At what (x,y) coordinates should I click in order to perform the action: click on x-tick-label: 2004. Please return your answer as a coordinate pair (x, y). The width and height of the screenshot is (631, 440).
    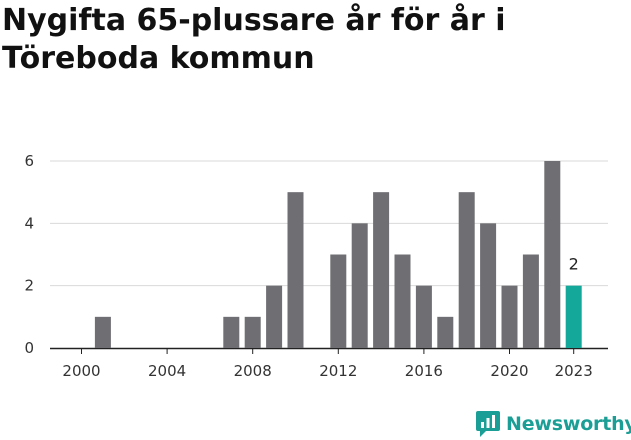
    Looking at the image, I should click on (167, 371).